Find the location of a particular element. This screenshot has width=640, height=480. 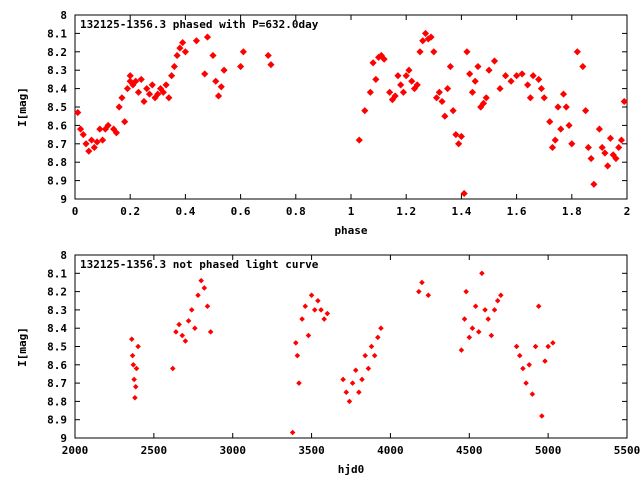

y-tick-label: 8.5 is located at coordinates (57, 107).